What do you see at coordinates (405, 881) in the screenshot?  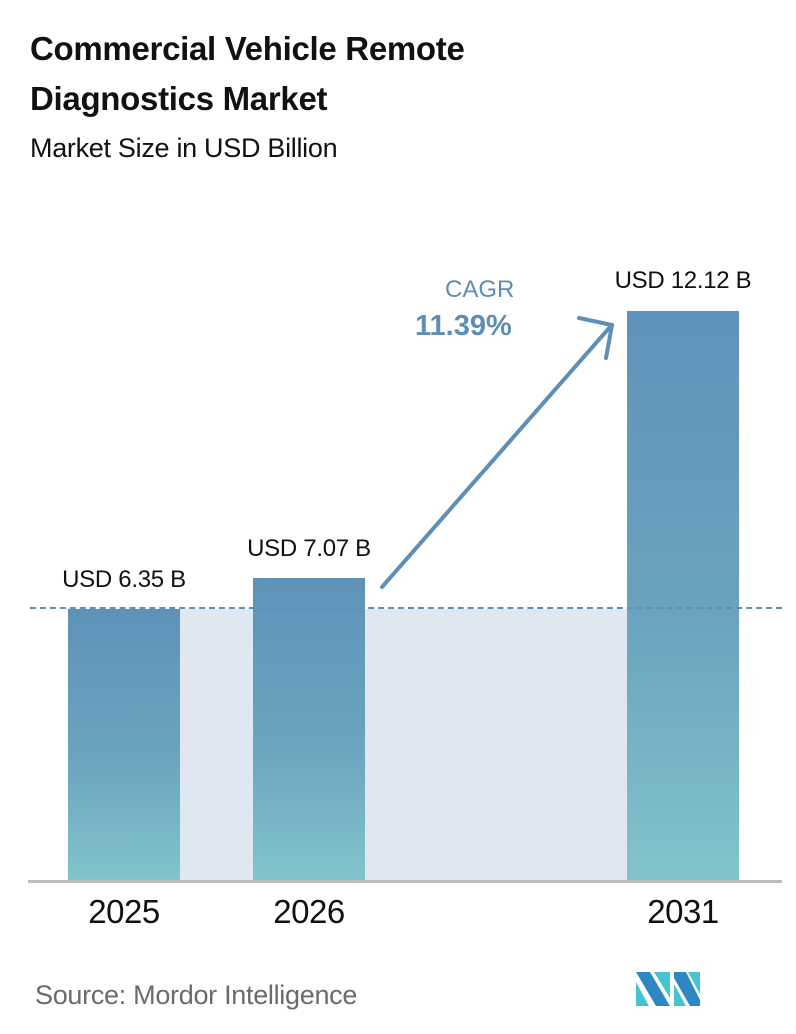 I see `x-axis-baseline` at bounding box center [405, 881].